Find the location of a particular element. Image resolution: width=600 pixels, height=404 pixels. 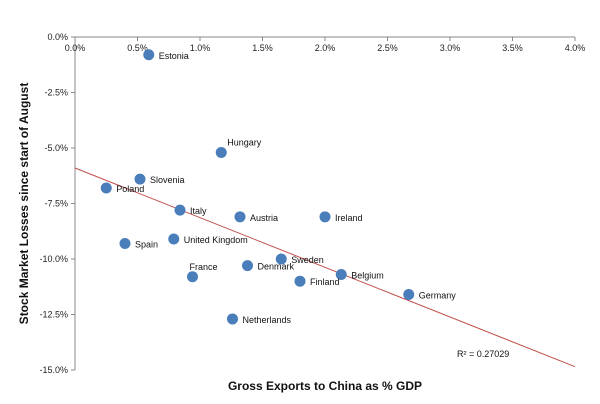

x-tick-label: 2.5% is located at coordinates (387, 48).